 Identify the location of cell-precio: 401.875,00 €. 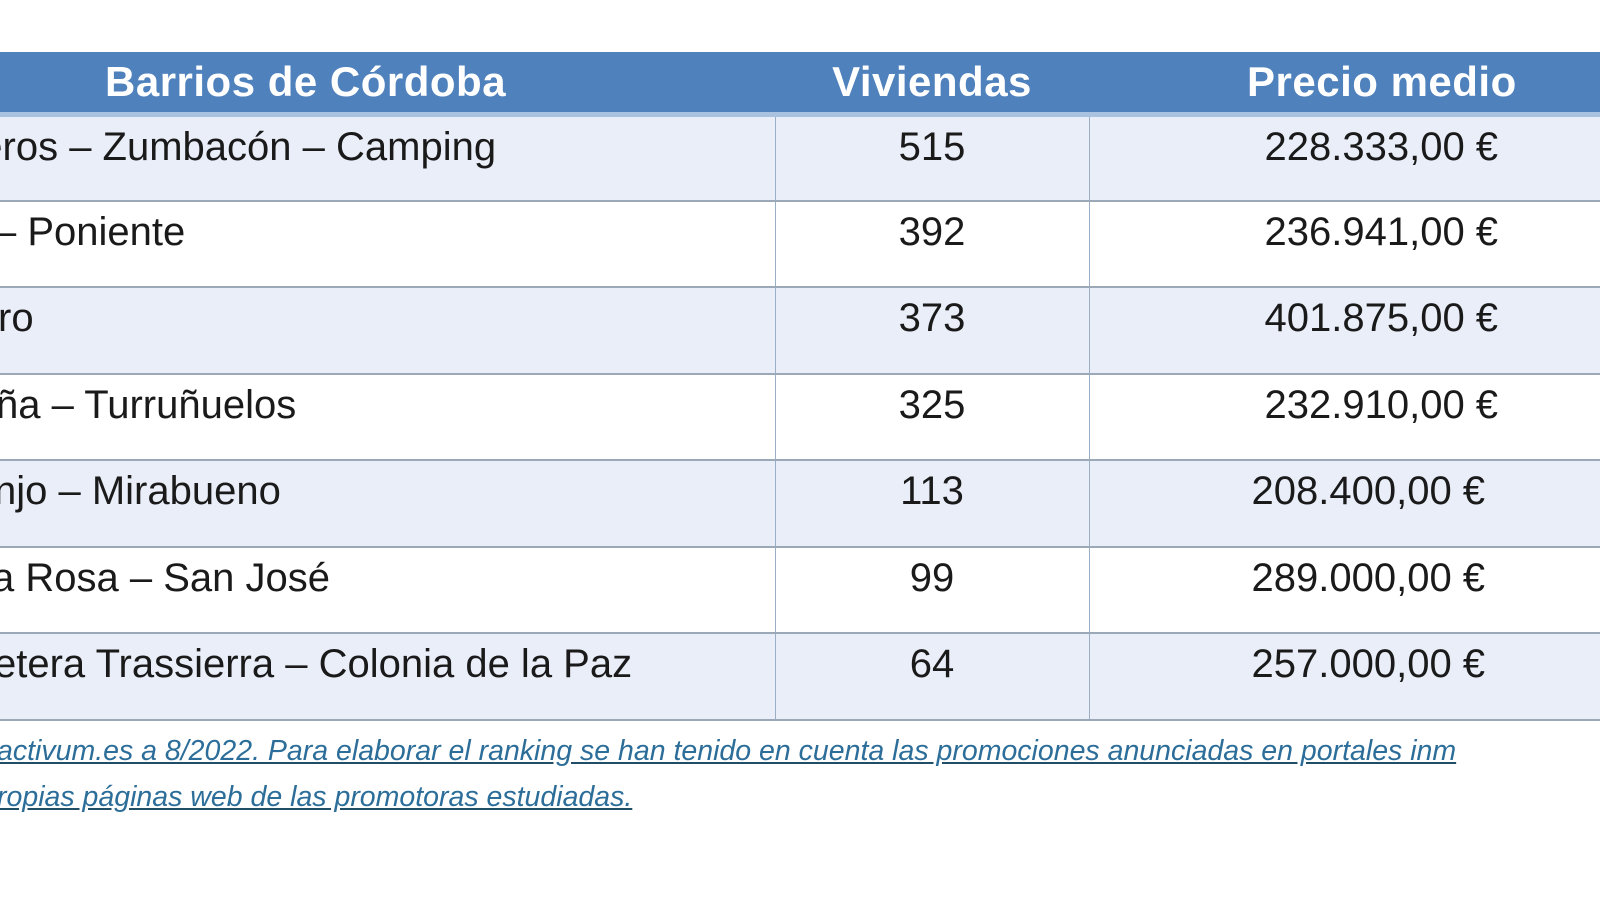
(1344, 331).